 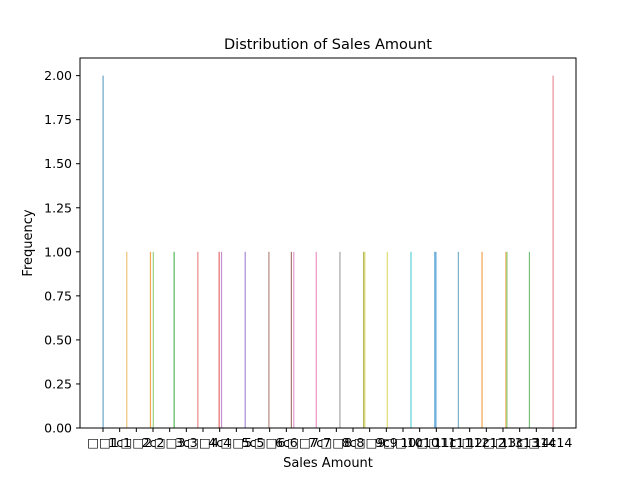 I want to click on y-tick-label-5: 1.25, so click(x=58, y=207).